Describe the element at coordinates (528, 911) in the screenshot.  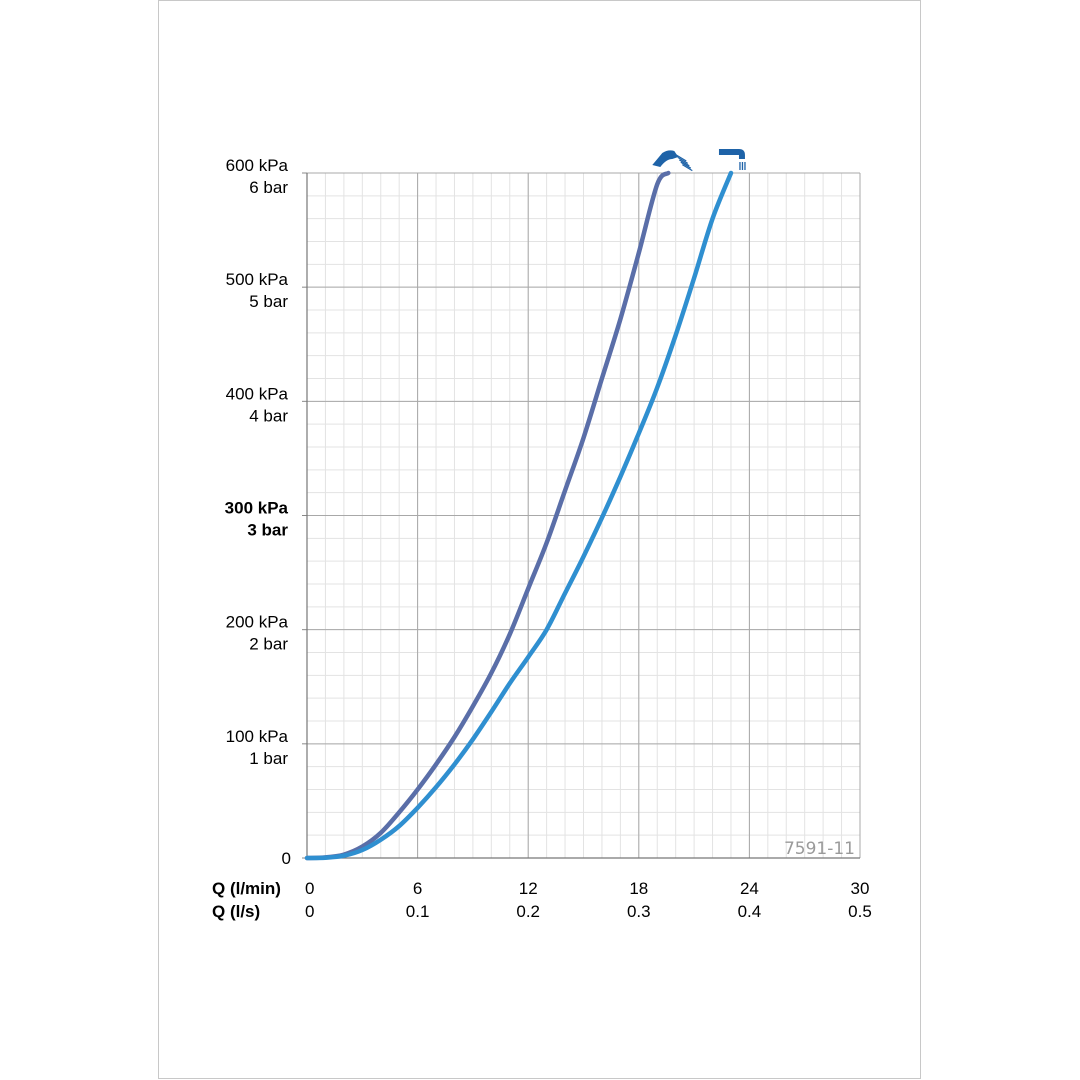
I see `x-tick-label-lps: 0.2` at that location.